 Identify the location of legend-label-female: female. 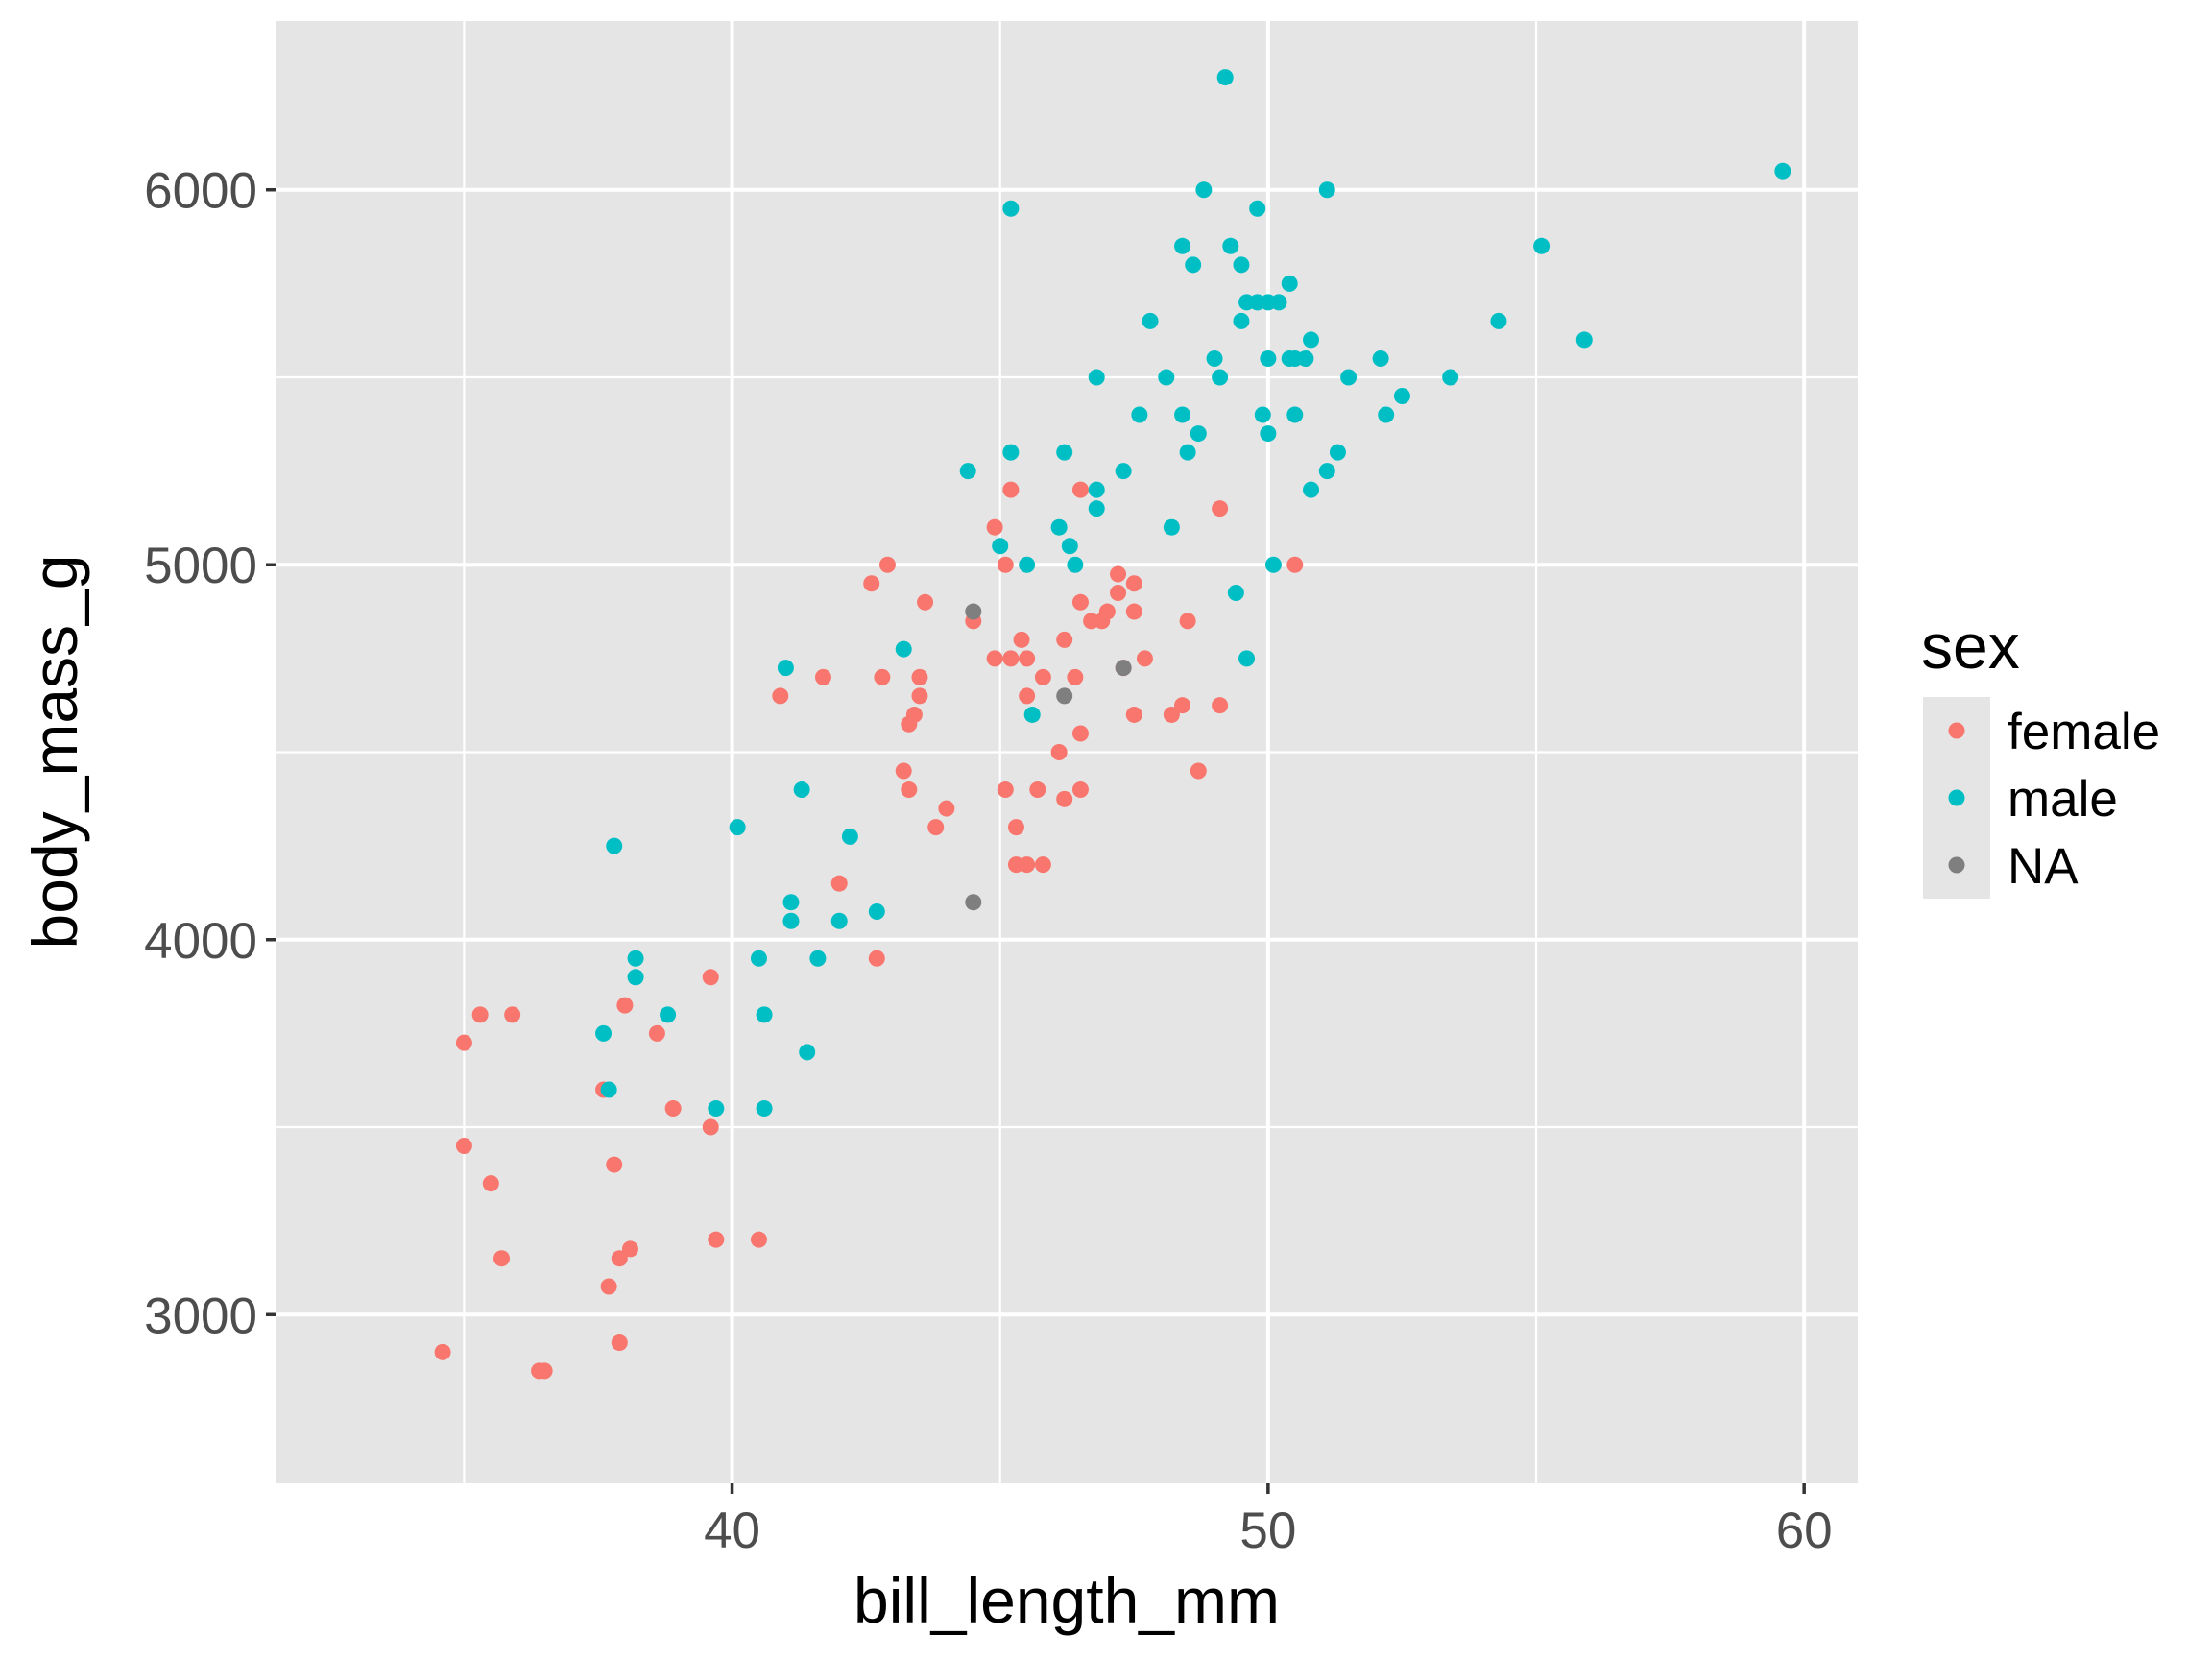
(2084, 732).